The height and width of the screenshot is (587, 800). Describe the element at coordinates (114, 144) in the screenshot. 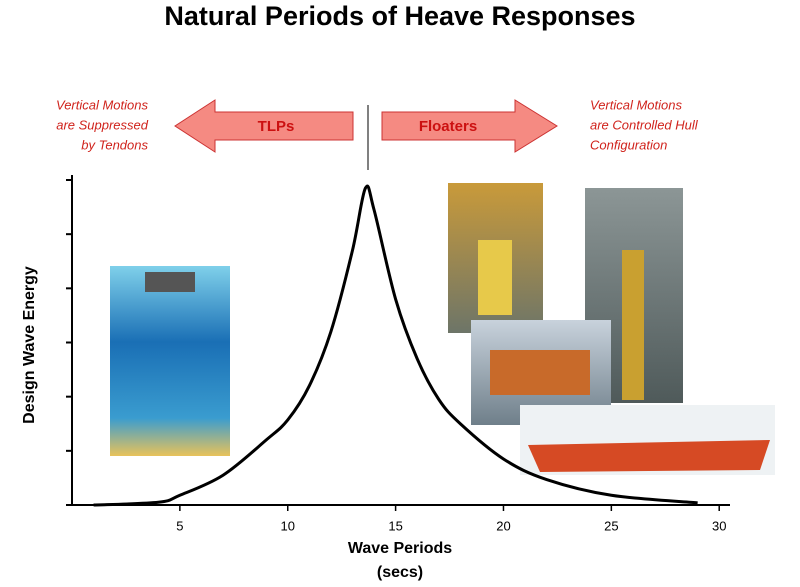

I see `annotation: by Tendons` at that location.